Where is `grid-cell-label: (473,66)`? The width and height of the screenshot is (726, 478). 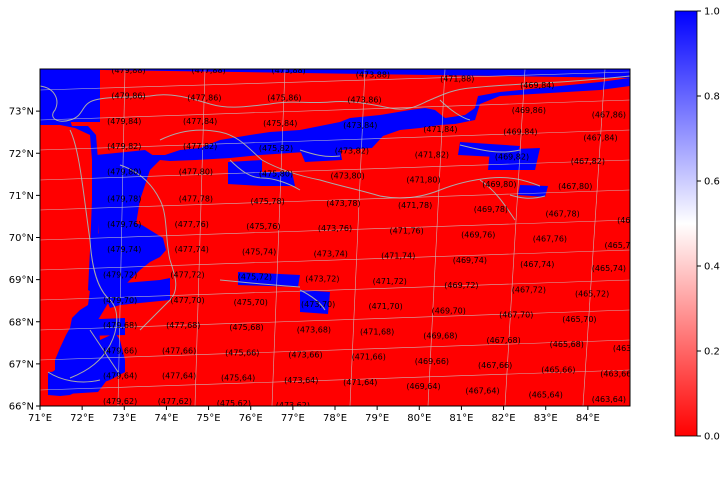 grid-cell-label: (473,66) is located at coordinates (305, 355).